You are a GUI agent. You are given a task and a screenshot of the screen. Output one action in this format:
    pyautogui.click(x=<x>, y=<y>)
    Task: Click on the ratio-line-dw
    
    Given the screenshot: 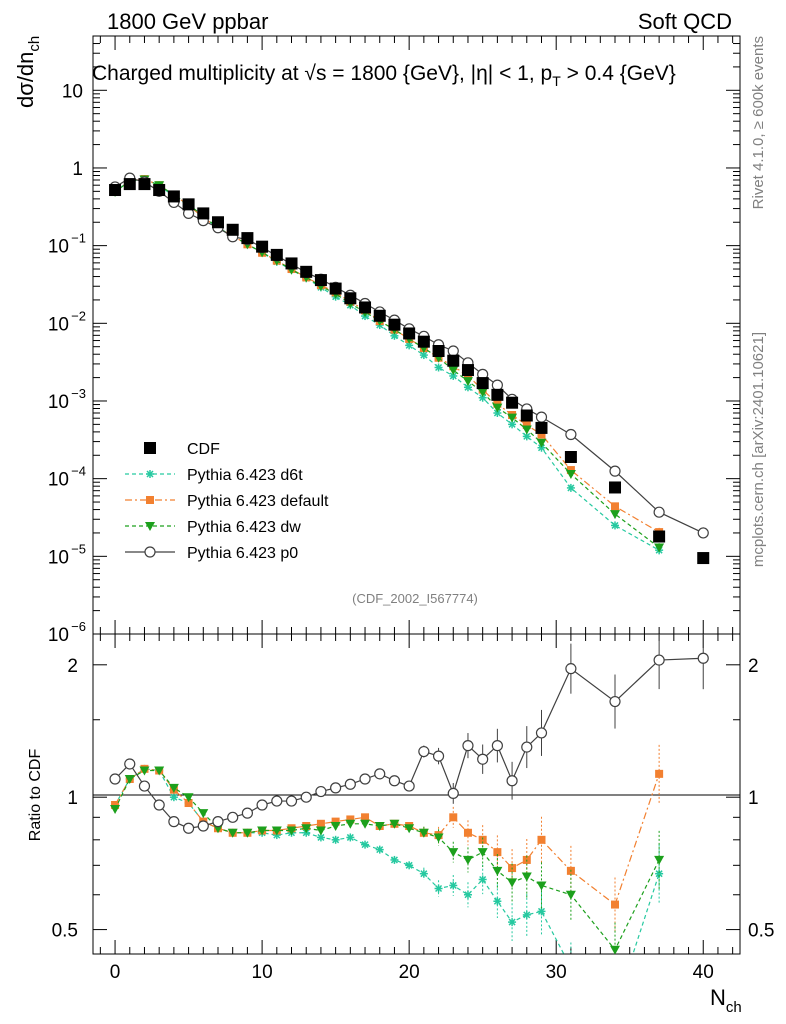 What is the action you would take?
    pyautogui.click(x=387, y=860)
    